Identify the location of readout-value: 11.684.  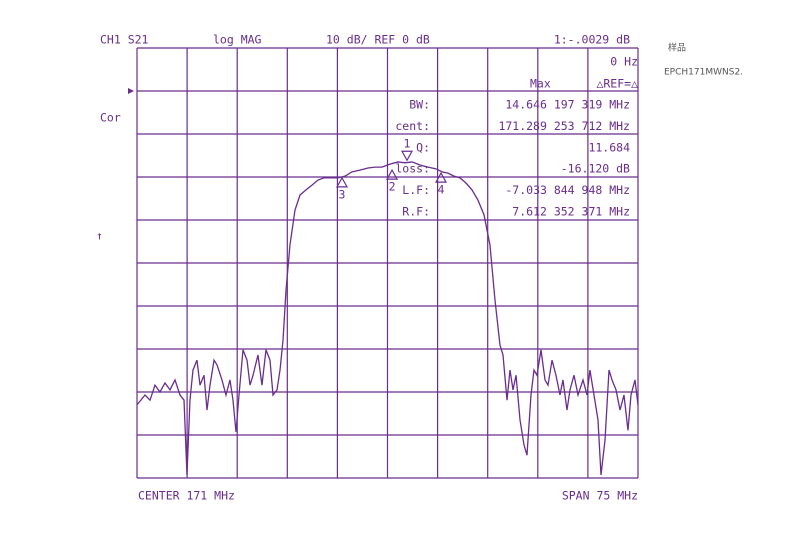
(609, 147).